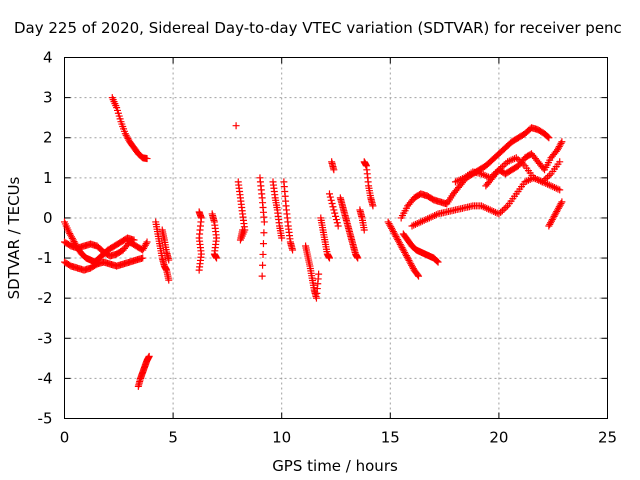 Image resolution: width=640 pixels, height=480 pixels. I want to click on x-tick-label: 15, so click(390, 438).